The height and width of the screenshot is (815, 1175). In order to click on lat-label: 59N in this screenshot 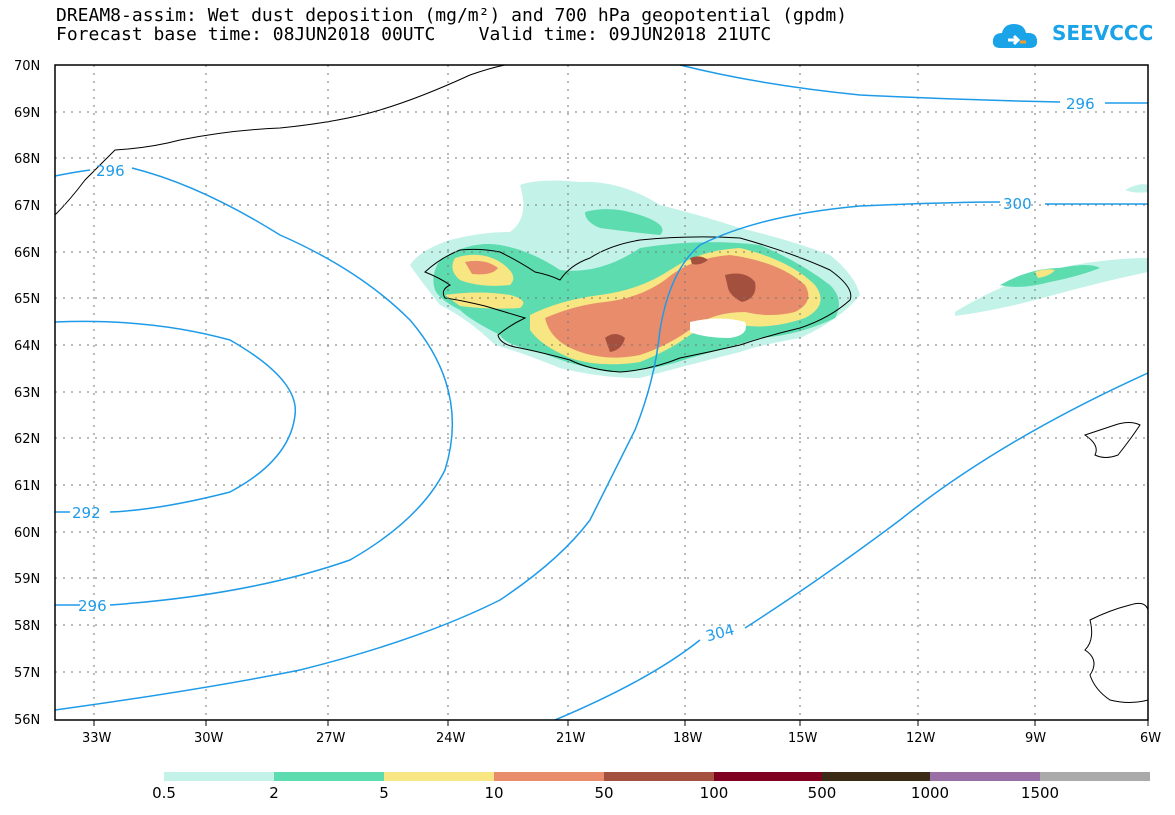, I will do `click(27, 579)`.